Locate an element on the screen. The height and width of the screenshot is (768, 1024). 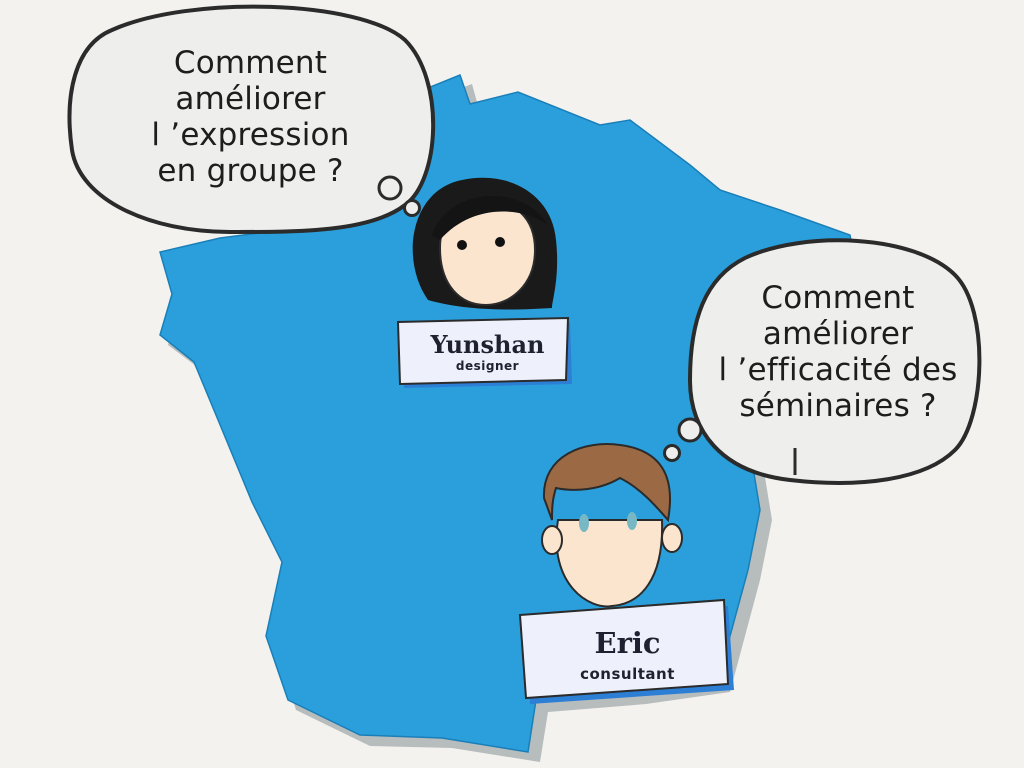
yunshan-avatar is located at coordinates (485, 243).